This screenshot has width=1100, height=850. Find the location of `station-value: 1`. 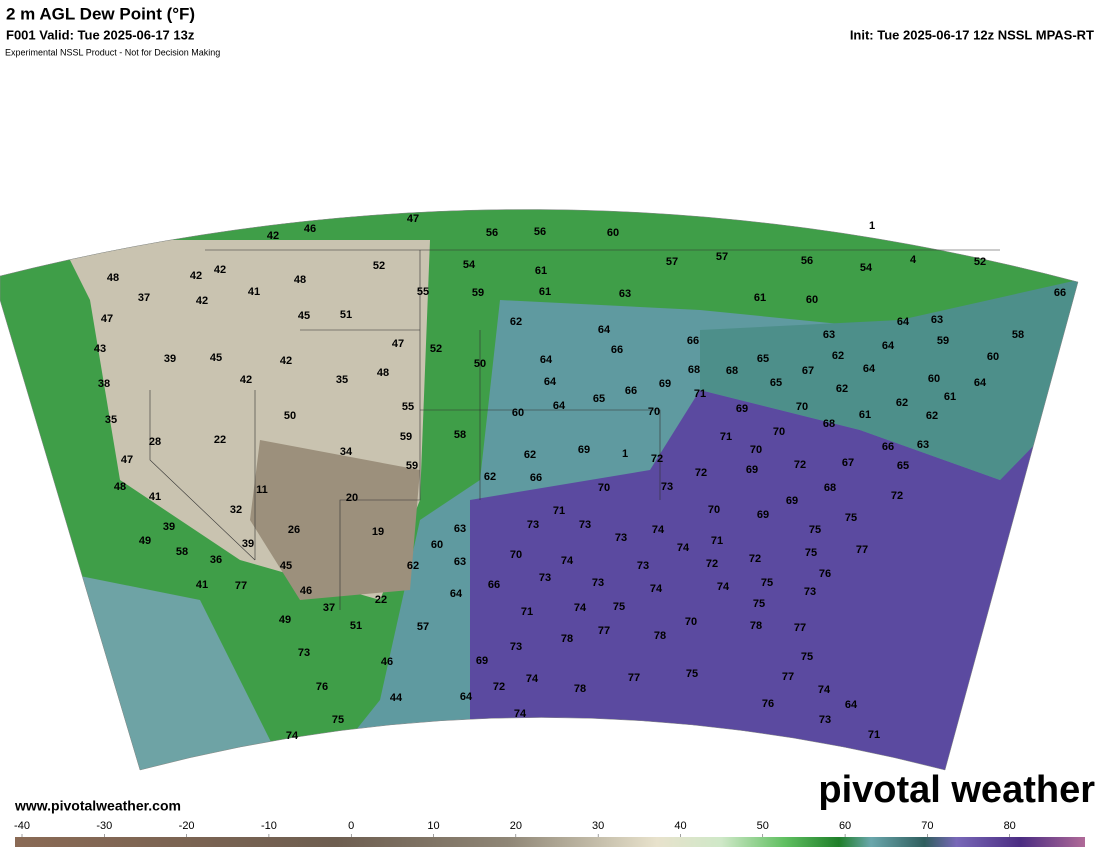

station-value: 1 is located at coordinates (625, 454).